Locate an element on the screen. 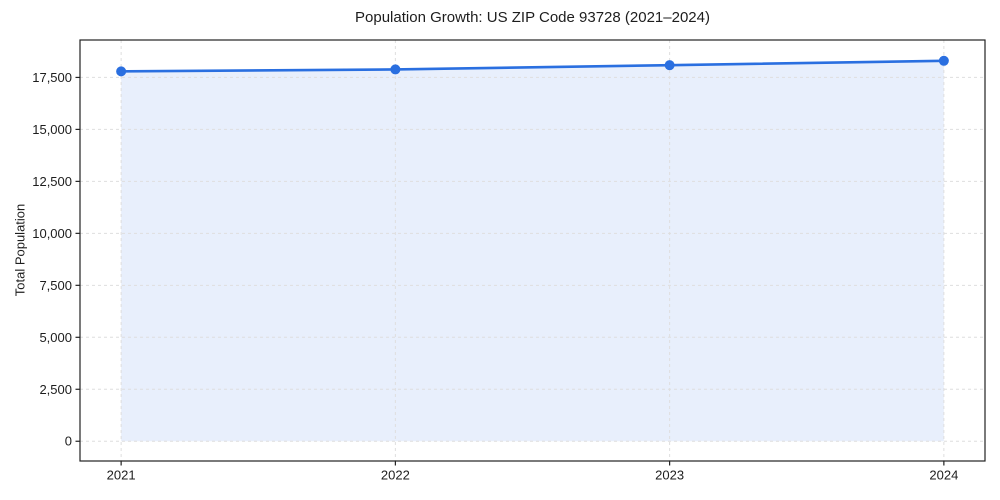  y-tick-label-10000: 10,000 is located at coordinates (52, 233).